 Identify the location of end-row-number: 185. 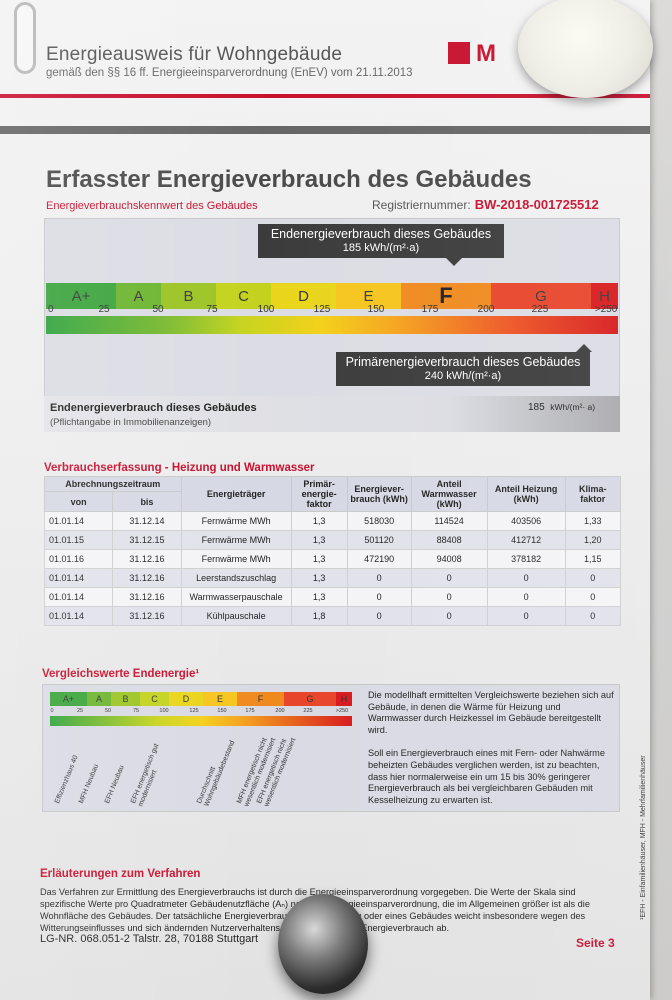
(536, 407).